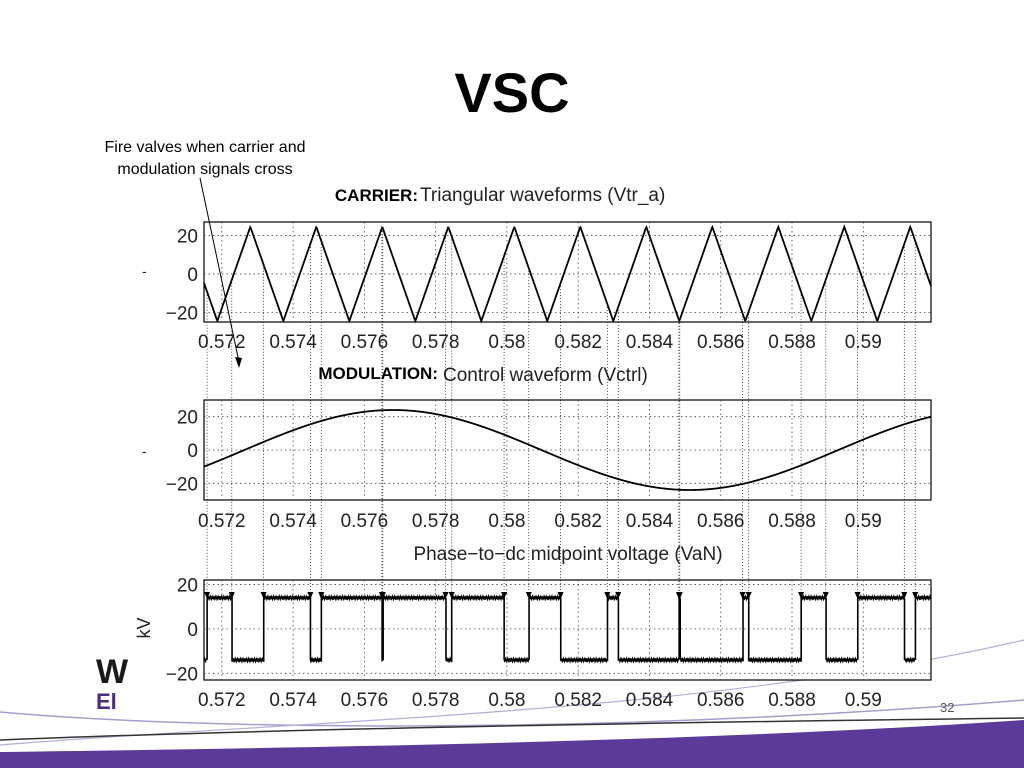 Image resolution: width=1024 pixels, height=768 pixels. What do you see at coordinates (378, 373) in the screenshot?
I see `modulation-title-prefix: MODULATION:` at bounding box center [378, 373].